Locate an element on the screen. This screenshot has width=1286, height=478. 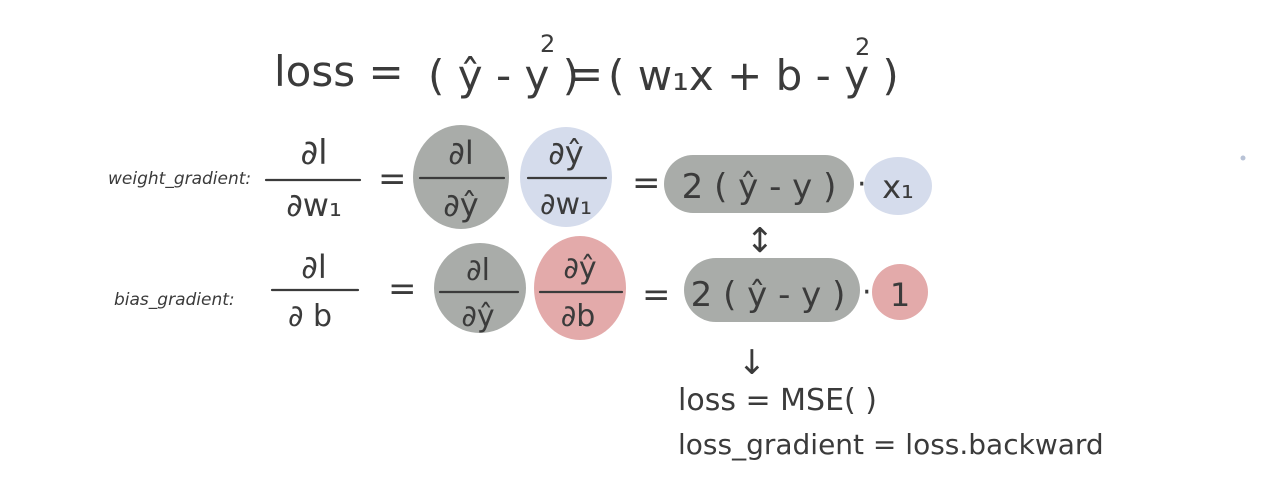
weight-f2-den: ∂w₁ is located at coordinates (566, 204).